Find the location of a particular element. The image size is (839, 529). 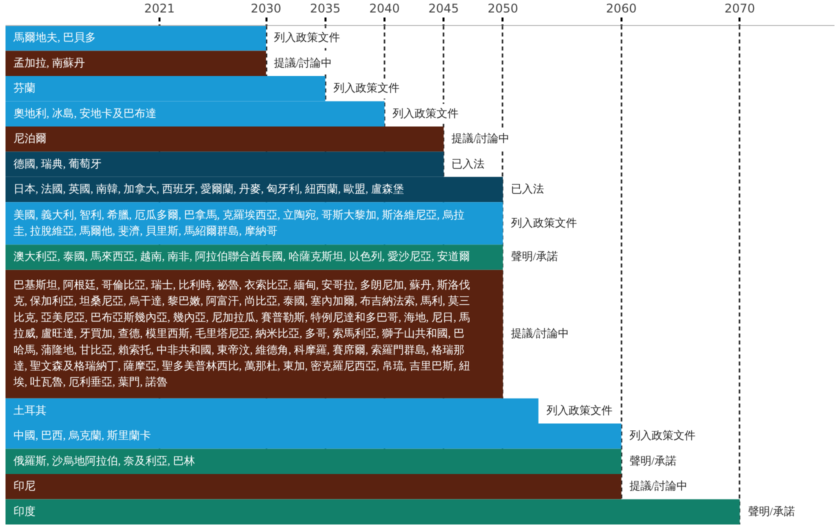

y-tick-label: 奧地利, 冰島, 安地卡及巴布達 is located at coordinates (85, 113).